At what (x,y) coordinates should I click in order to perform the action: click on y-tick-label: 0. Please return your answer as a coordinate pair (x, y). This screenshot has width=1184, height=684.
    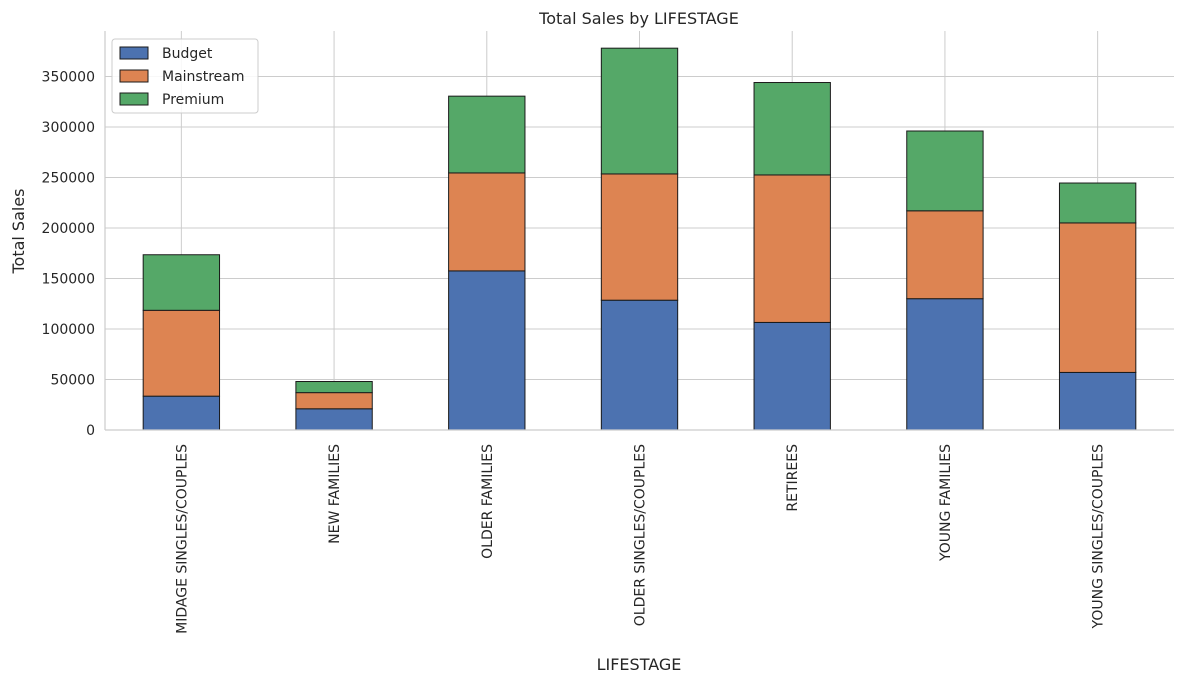
    Looking at the image, I should click on (90, 431).